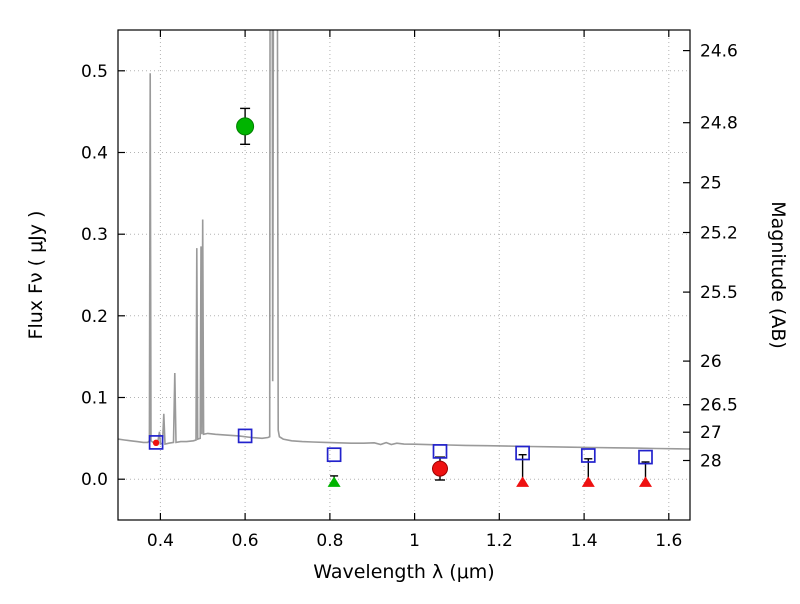 This screenshot has width=800, height=604. Describe the element at coordinates (584, 481) in the screenshot. I see `red-upper-limit-markers` at that location.